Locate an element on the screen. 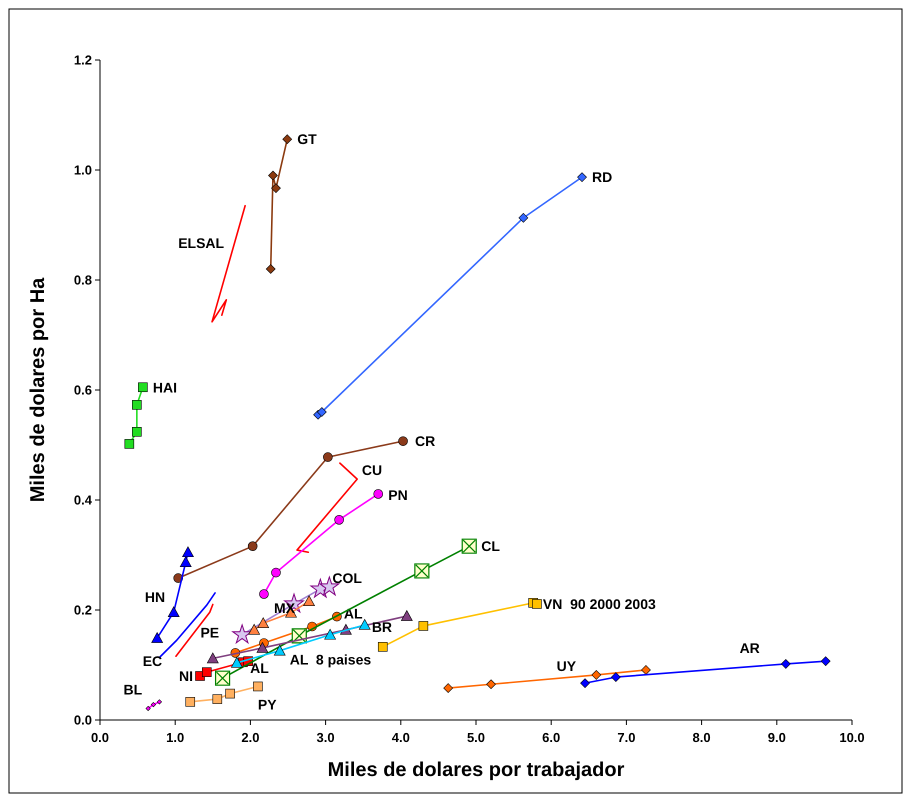 This screenshot has height=802, width=911. y-tick-label: 0.6 is located at coordinates (83, 390).